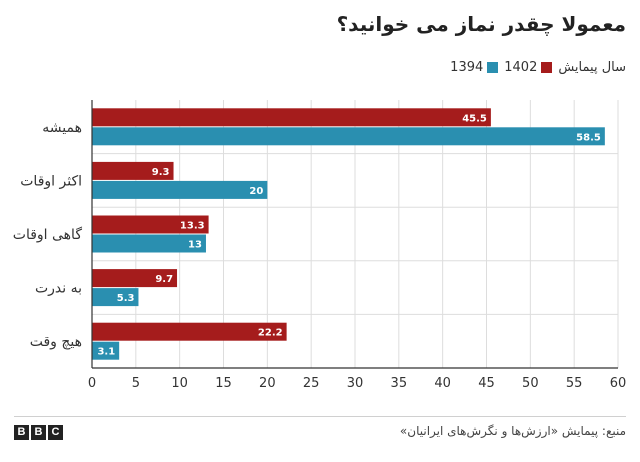 Image resolution: width=640 pixels, height=462 pixels. I want to click on legend-title: سال پیمایش, so click(592, 67).